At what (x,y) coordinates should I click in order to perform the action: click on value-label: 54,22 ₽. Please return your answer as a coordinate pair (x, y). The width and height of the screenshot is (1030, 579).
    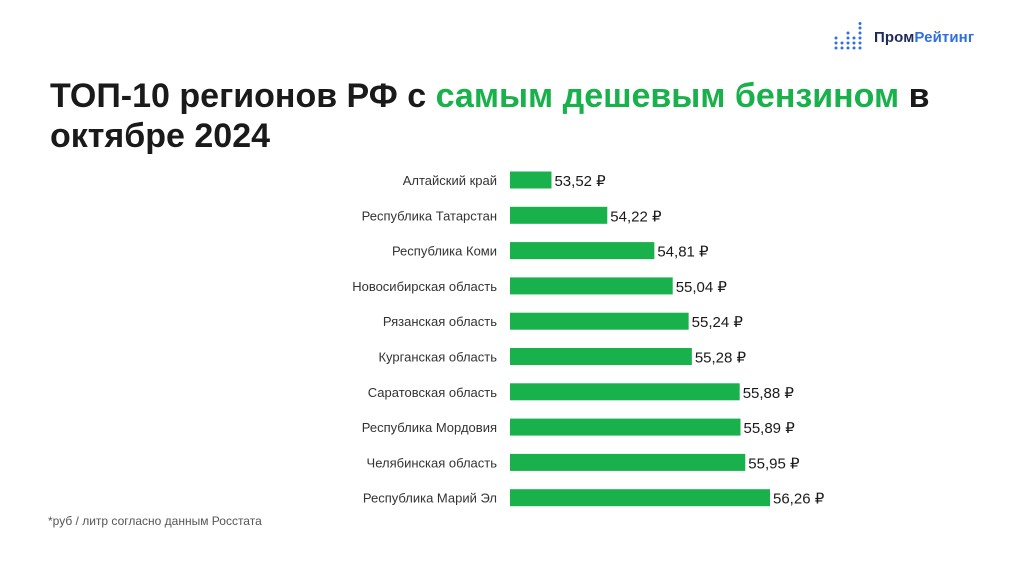
    Looking at the image, I should click on (636, 216).